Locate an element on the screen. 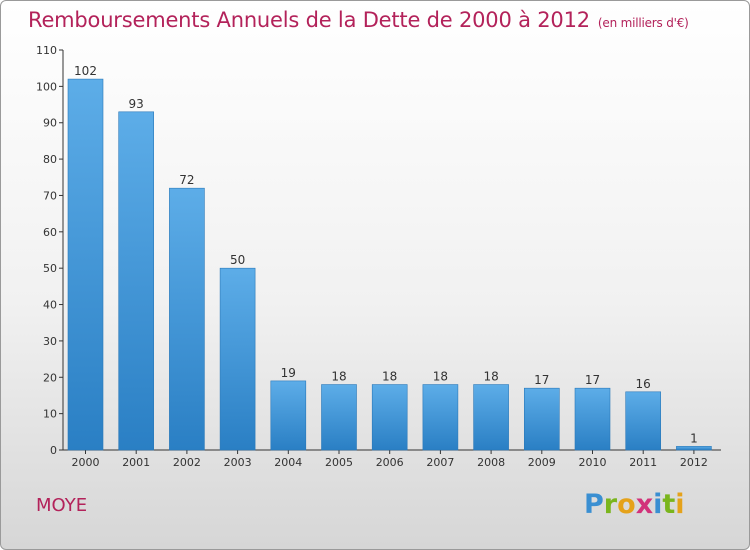 Image resolution: width=750 pixels, height=550 pixels. x-tick-label: 2011 is located at coordinates (643, 462).